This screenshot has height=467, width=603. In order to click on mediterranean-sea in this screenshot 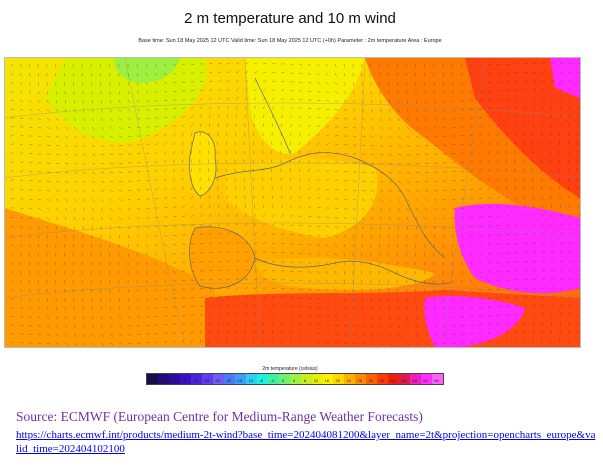, I will do `click(345, 273)`.